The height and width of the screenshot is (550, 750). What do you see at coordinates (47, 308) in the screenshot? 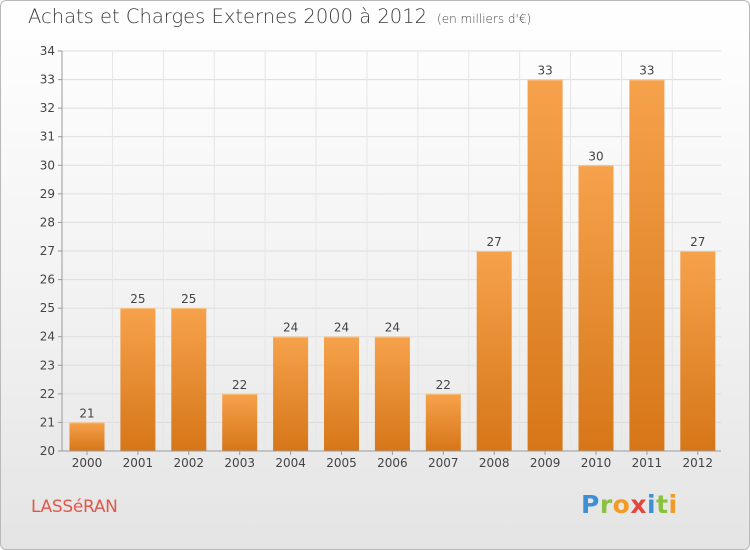
I see `y-tick-label: 25` at bounding box center [47, 308].